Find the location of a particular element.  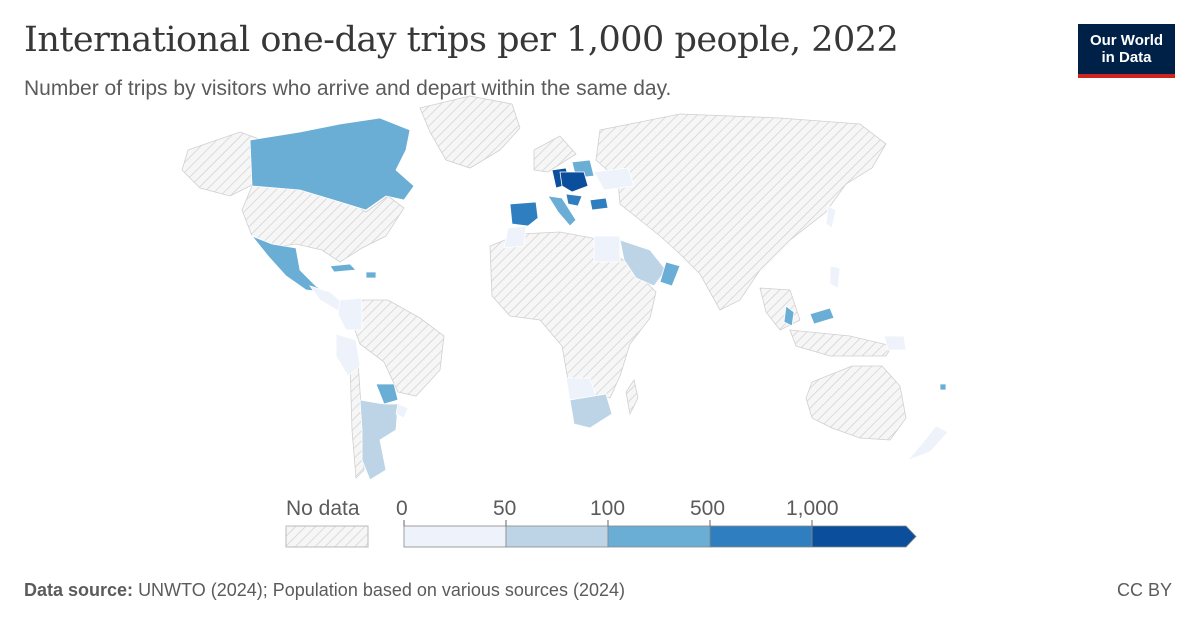

paraguay-region is located at coordinates (387, 394).